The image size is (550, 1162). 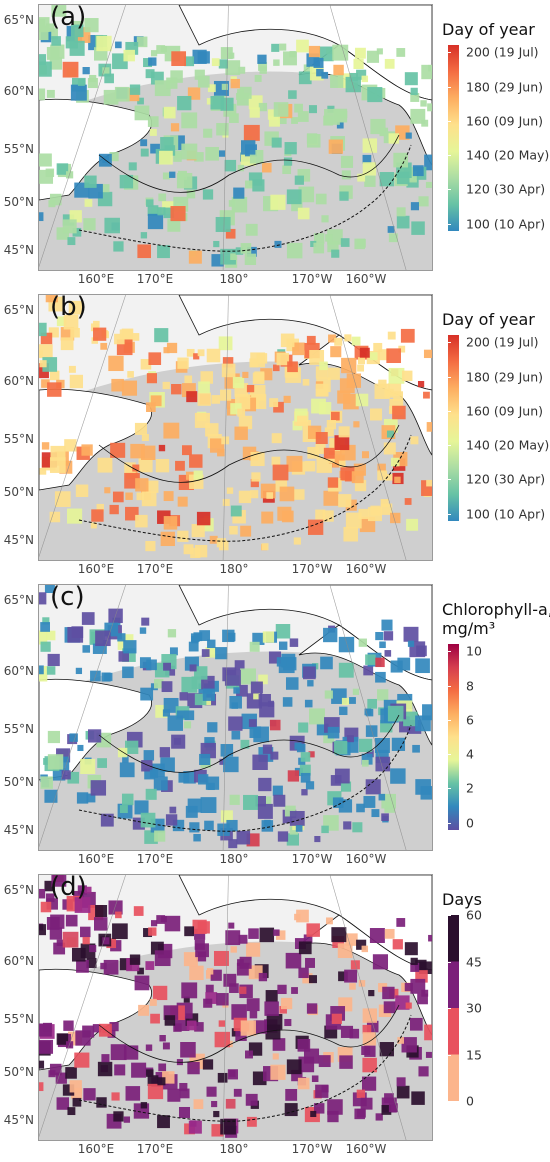 What do you see at coordinates (502, 52) in the screenshot?
I see `legend-tick-label: 200 (19 Jul)` at bounding box center [502, 52].